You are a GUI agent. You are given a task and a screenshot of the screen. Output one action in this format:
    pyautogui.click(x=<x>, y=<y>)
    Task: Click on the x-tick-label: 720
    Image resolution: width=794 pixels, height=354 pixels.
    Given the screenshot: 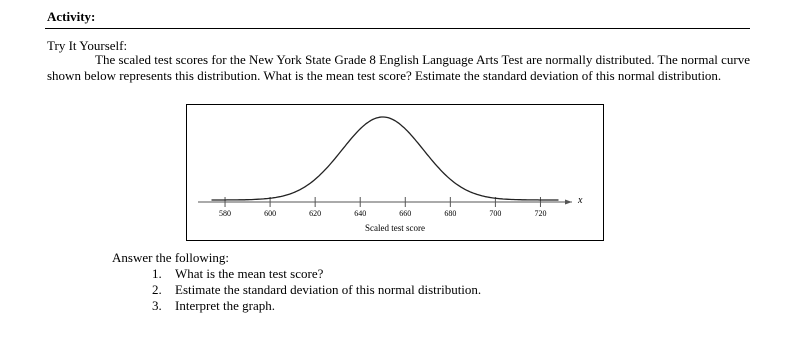 What is the action you would take?
    pyautogui.click(x=540, y=213)
    